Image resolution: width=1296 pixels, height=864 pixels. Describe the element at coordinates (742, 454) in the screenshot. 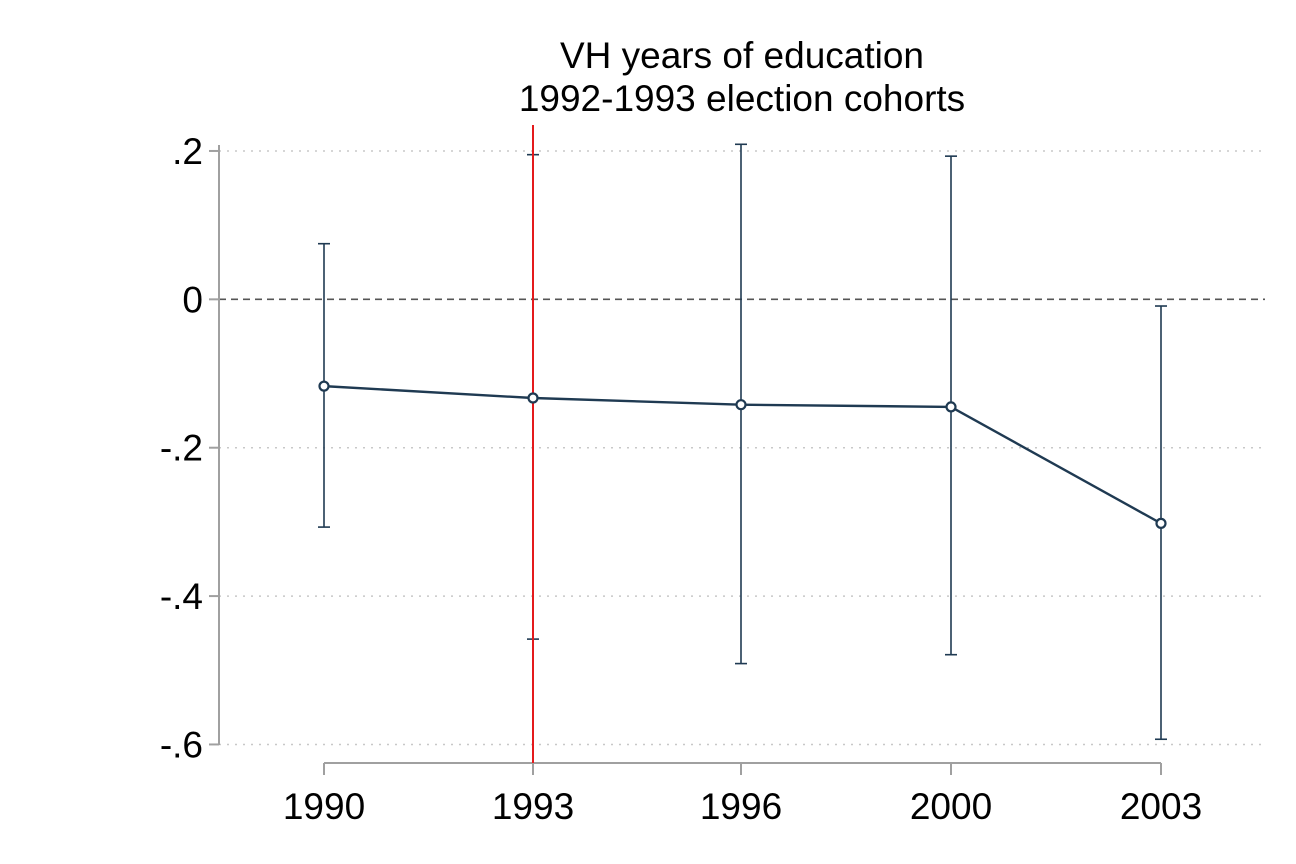

I see `point-markers` at that location.